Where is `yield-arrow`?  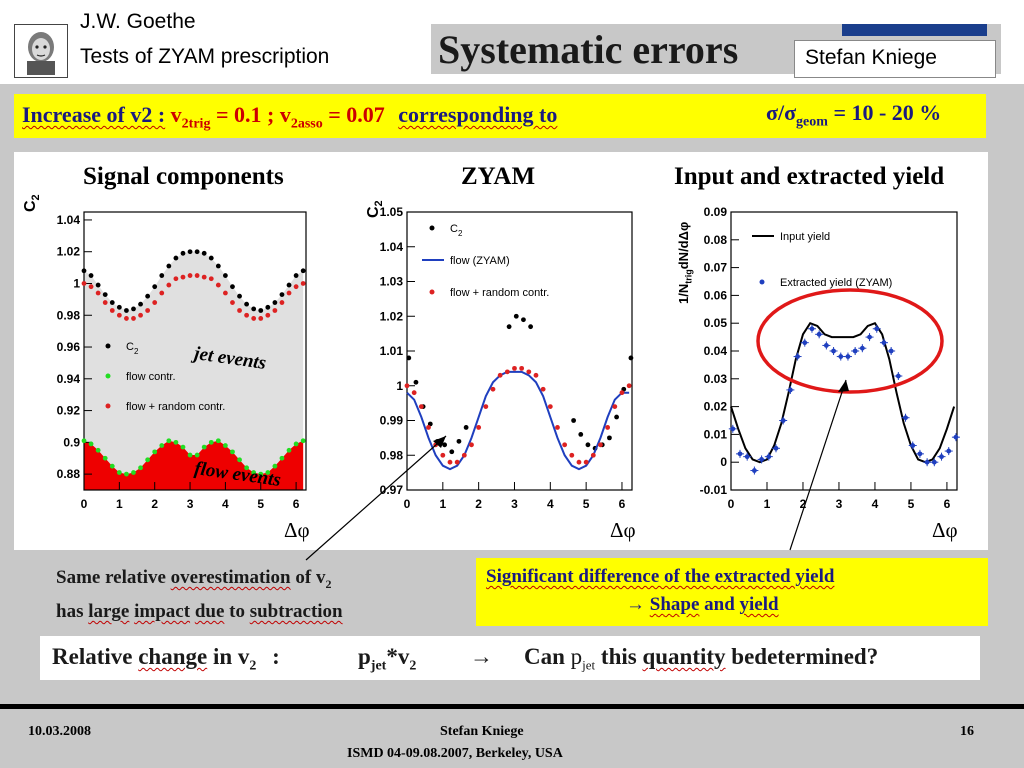 yield-arrow is located at coordinates (818, 465).